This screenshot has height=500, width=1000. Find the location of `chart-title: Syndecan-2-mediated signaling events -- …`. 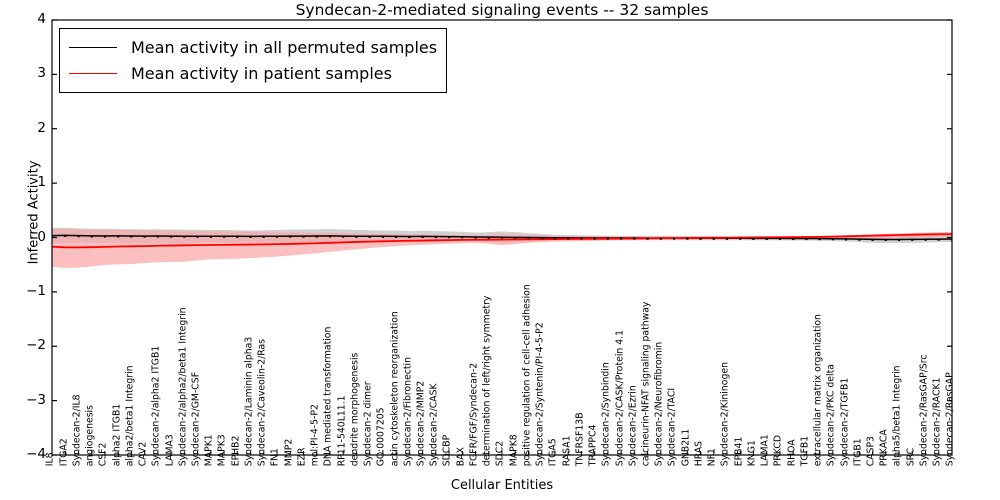

chart-title: Syndecan-2-mediated signaling events -- … is located at coordinates (502, 10).